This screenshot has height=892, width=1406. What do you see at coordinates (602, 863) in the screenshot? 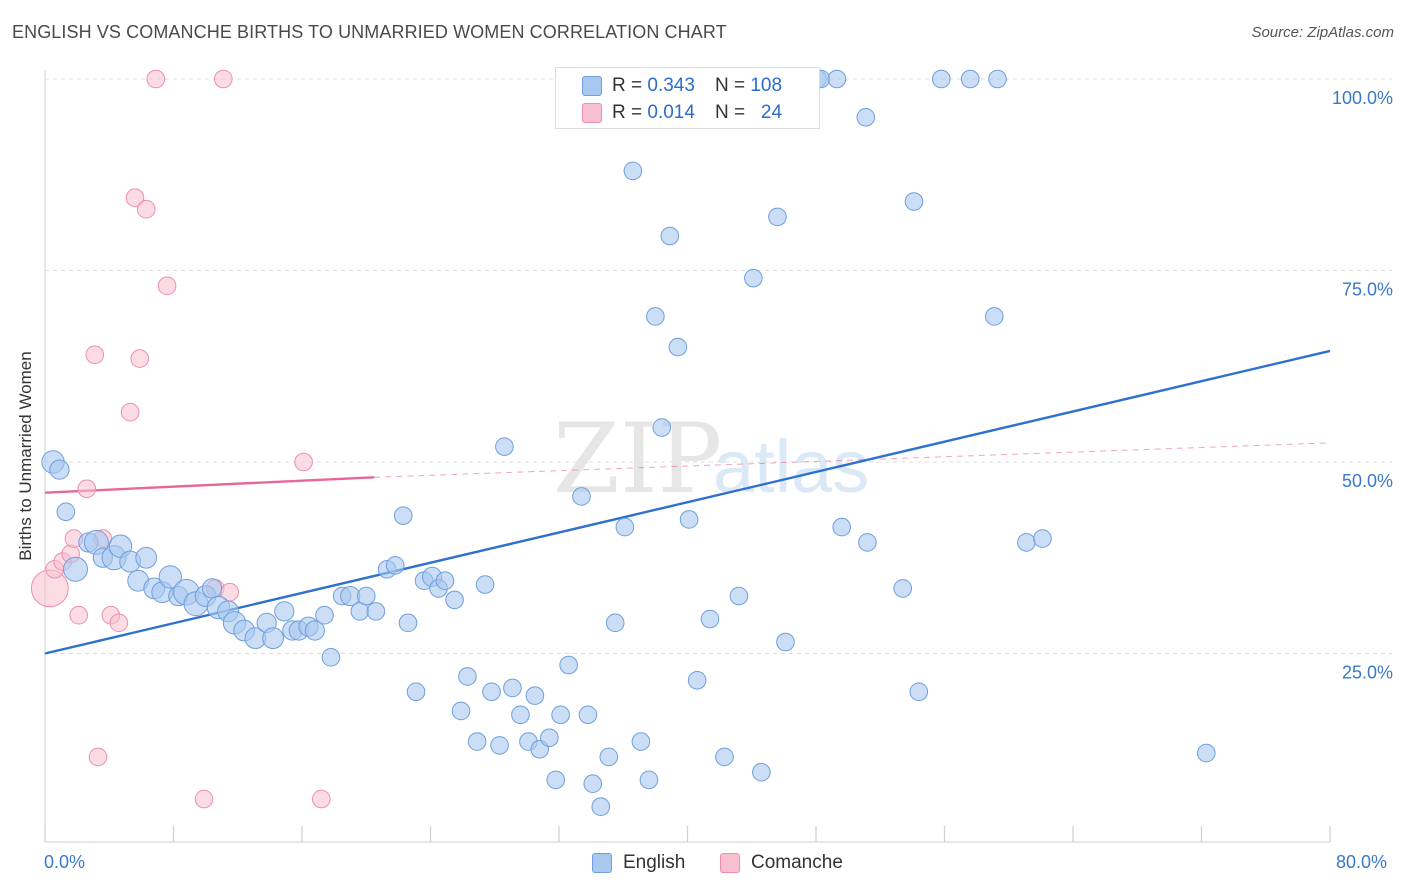
I see `english-legend-swatch` at bounding box center [602, 863].